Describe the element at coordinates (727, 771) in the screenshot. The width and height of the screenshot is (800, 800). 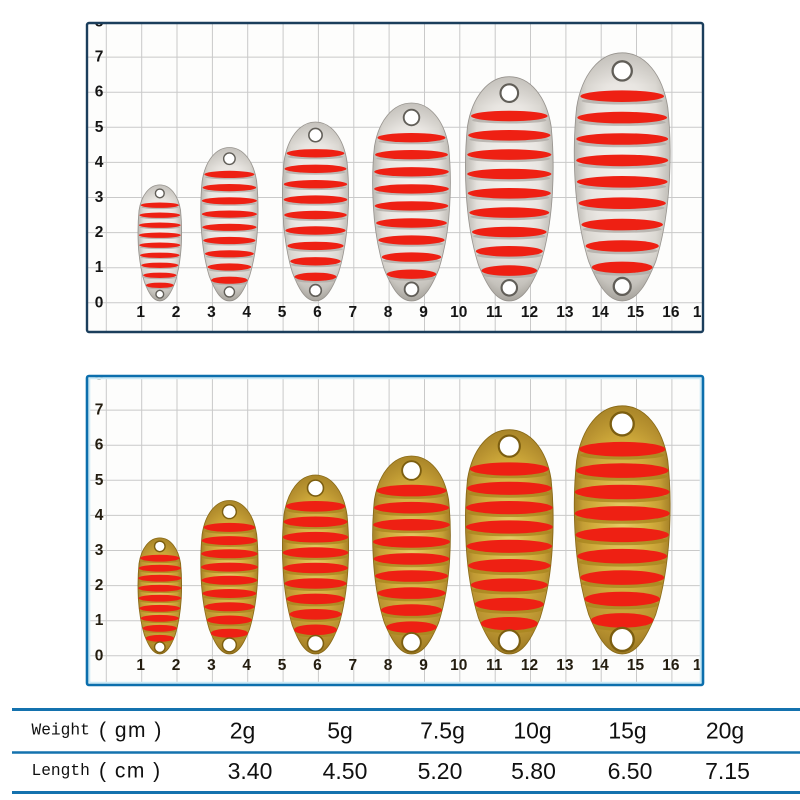
I see `svg-text: 7.15` at that location.